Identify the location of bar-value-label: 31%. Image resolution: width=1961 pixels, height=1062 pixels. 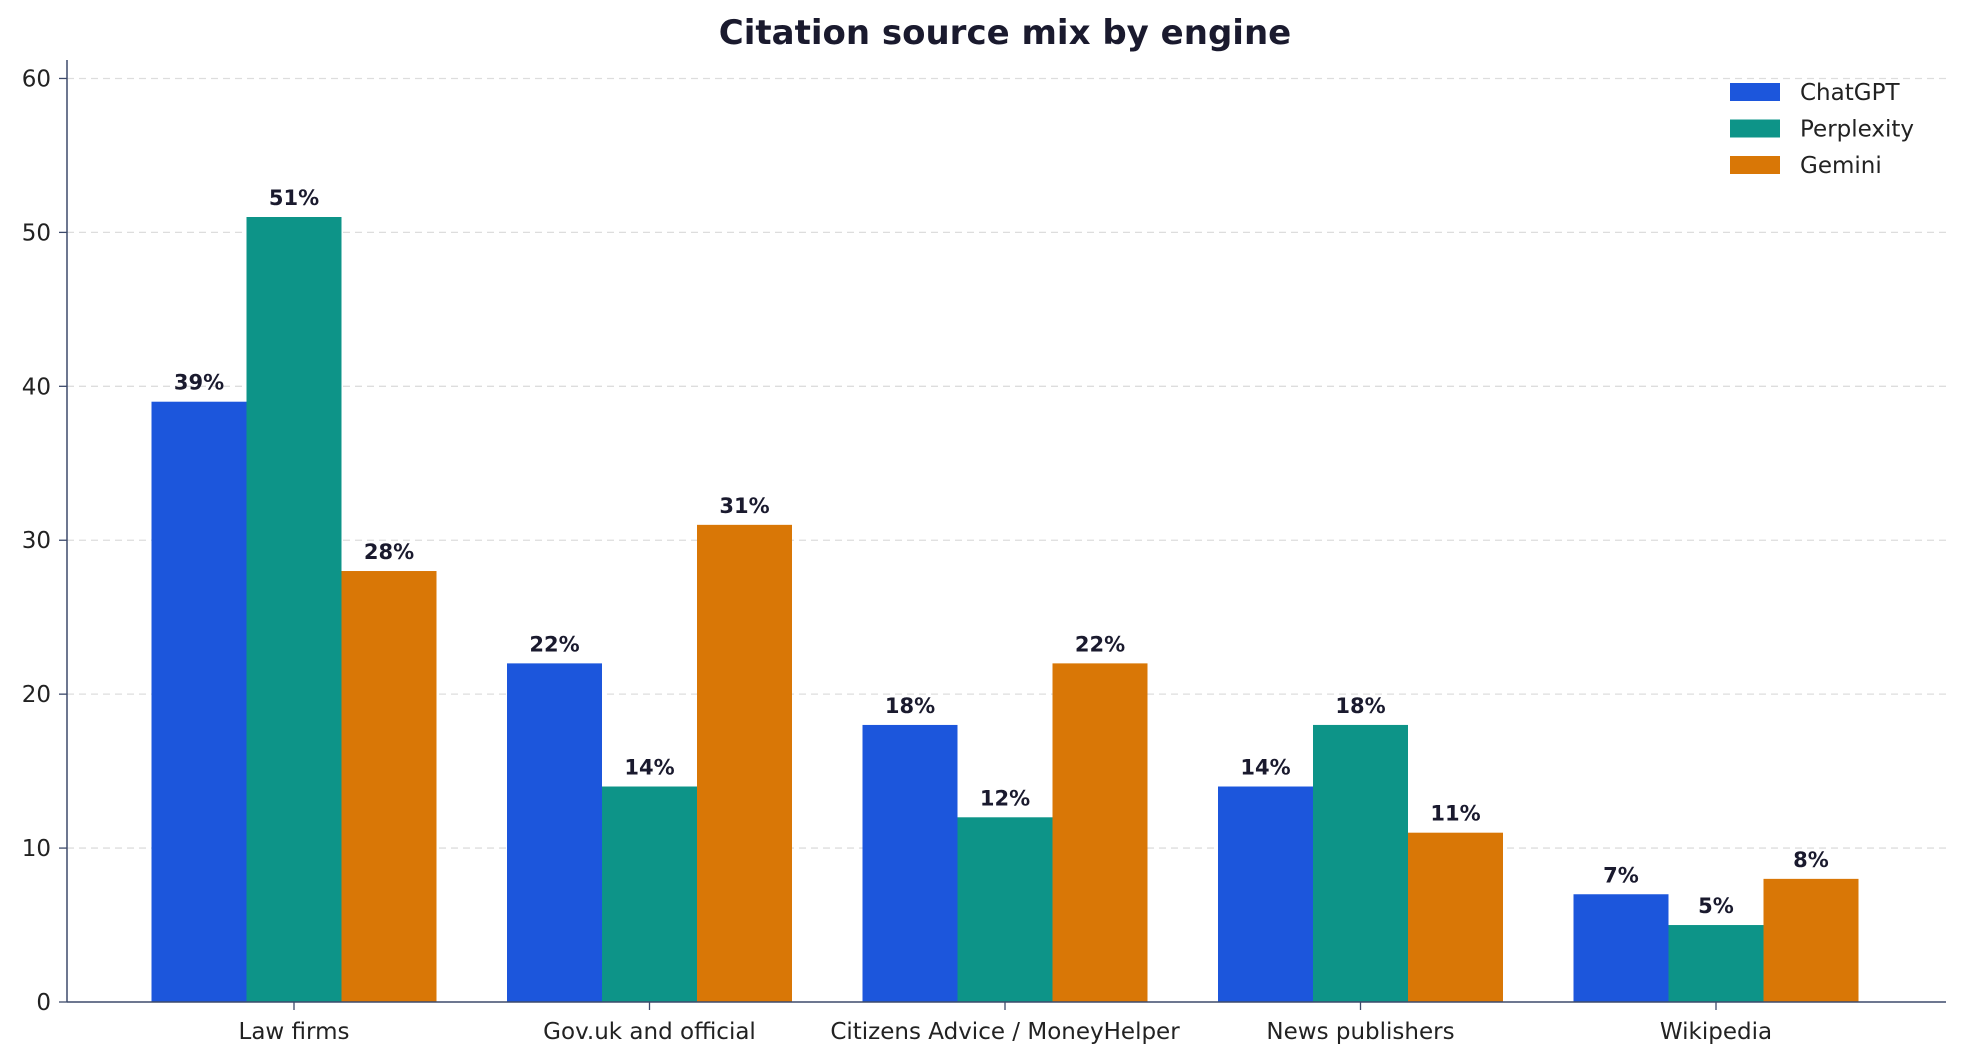
(744, 506).